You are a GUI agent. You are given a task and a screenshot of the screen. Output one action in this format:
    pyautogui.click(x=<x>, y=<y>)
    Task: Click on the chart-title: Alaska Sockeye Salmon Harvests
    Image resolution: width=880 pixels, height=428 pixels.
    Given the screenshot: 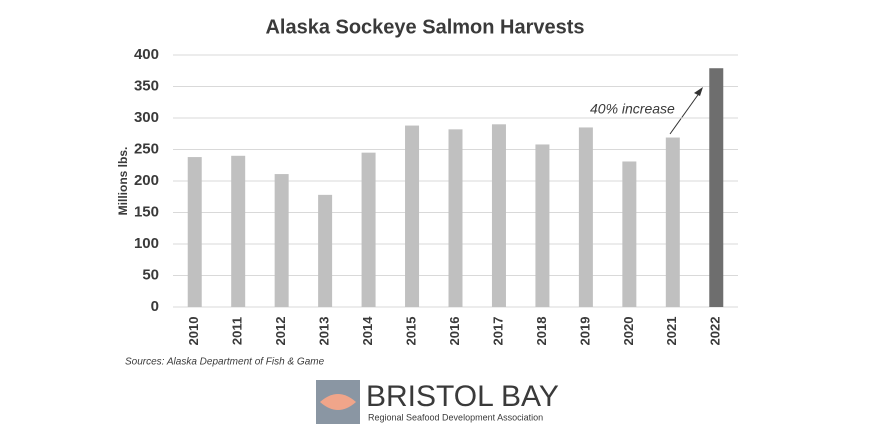 What is the action you would take?
    pyautogui.click(x=424, y=27)
    